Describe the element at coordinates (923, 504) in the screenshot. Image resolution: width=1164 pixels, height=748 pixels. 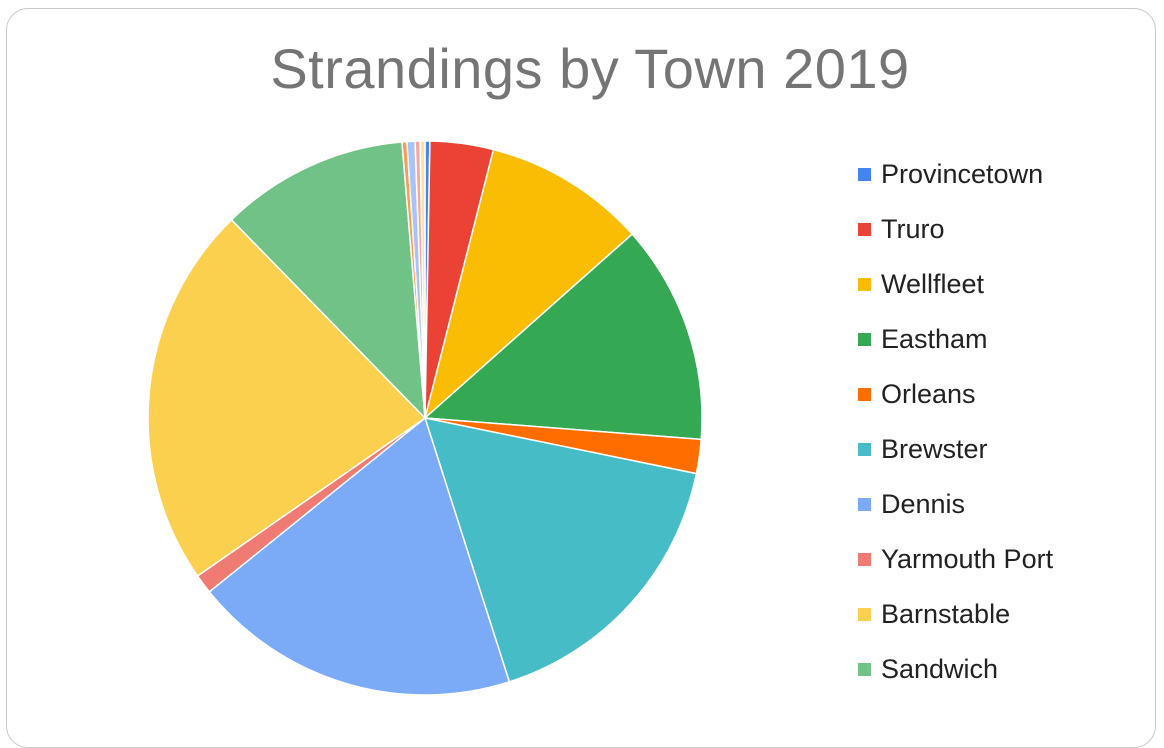
I see `legend-label: Dennis` at that location.